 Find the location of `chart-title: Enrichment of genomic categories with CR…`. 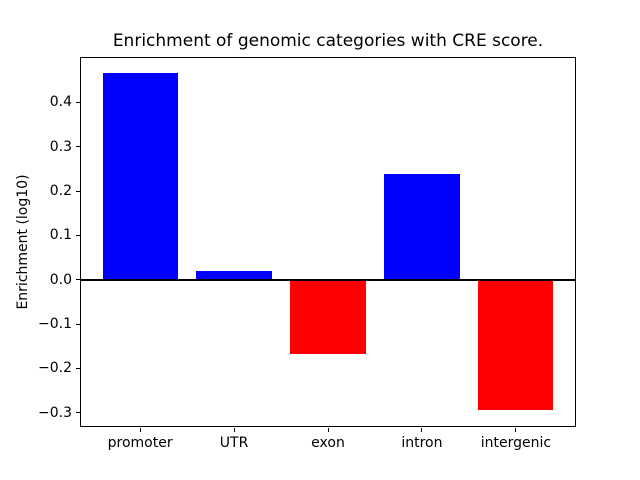

chart-title: Enrichment of genomic categories with CR… is located at coordinates (328, 41).